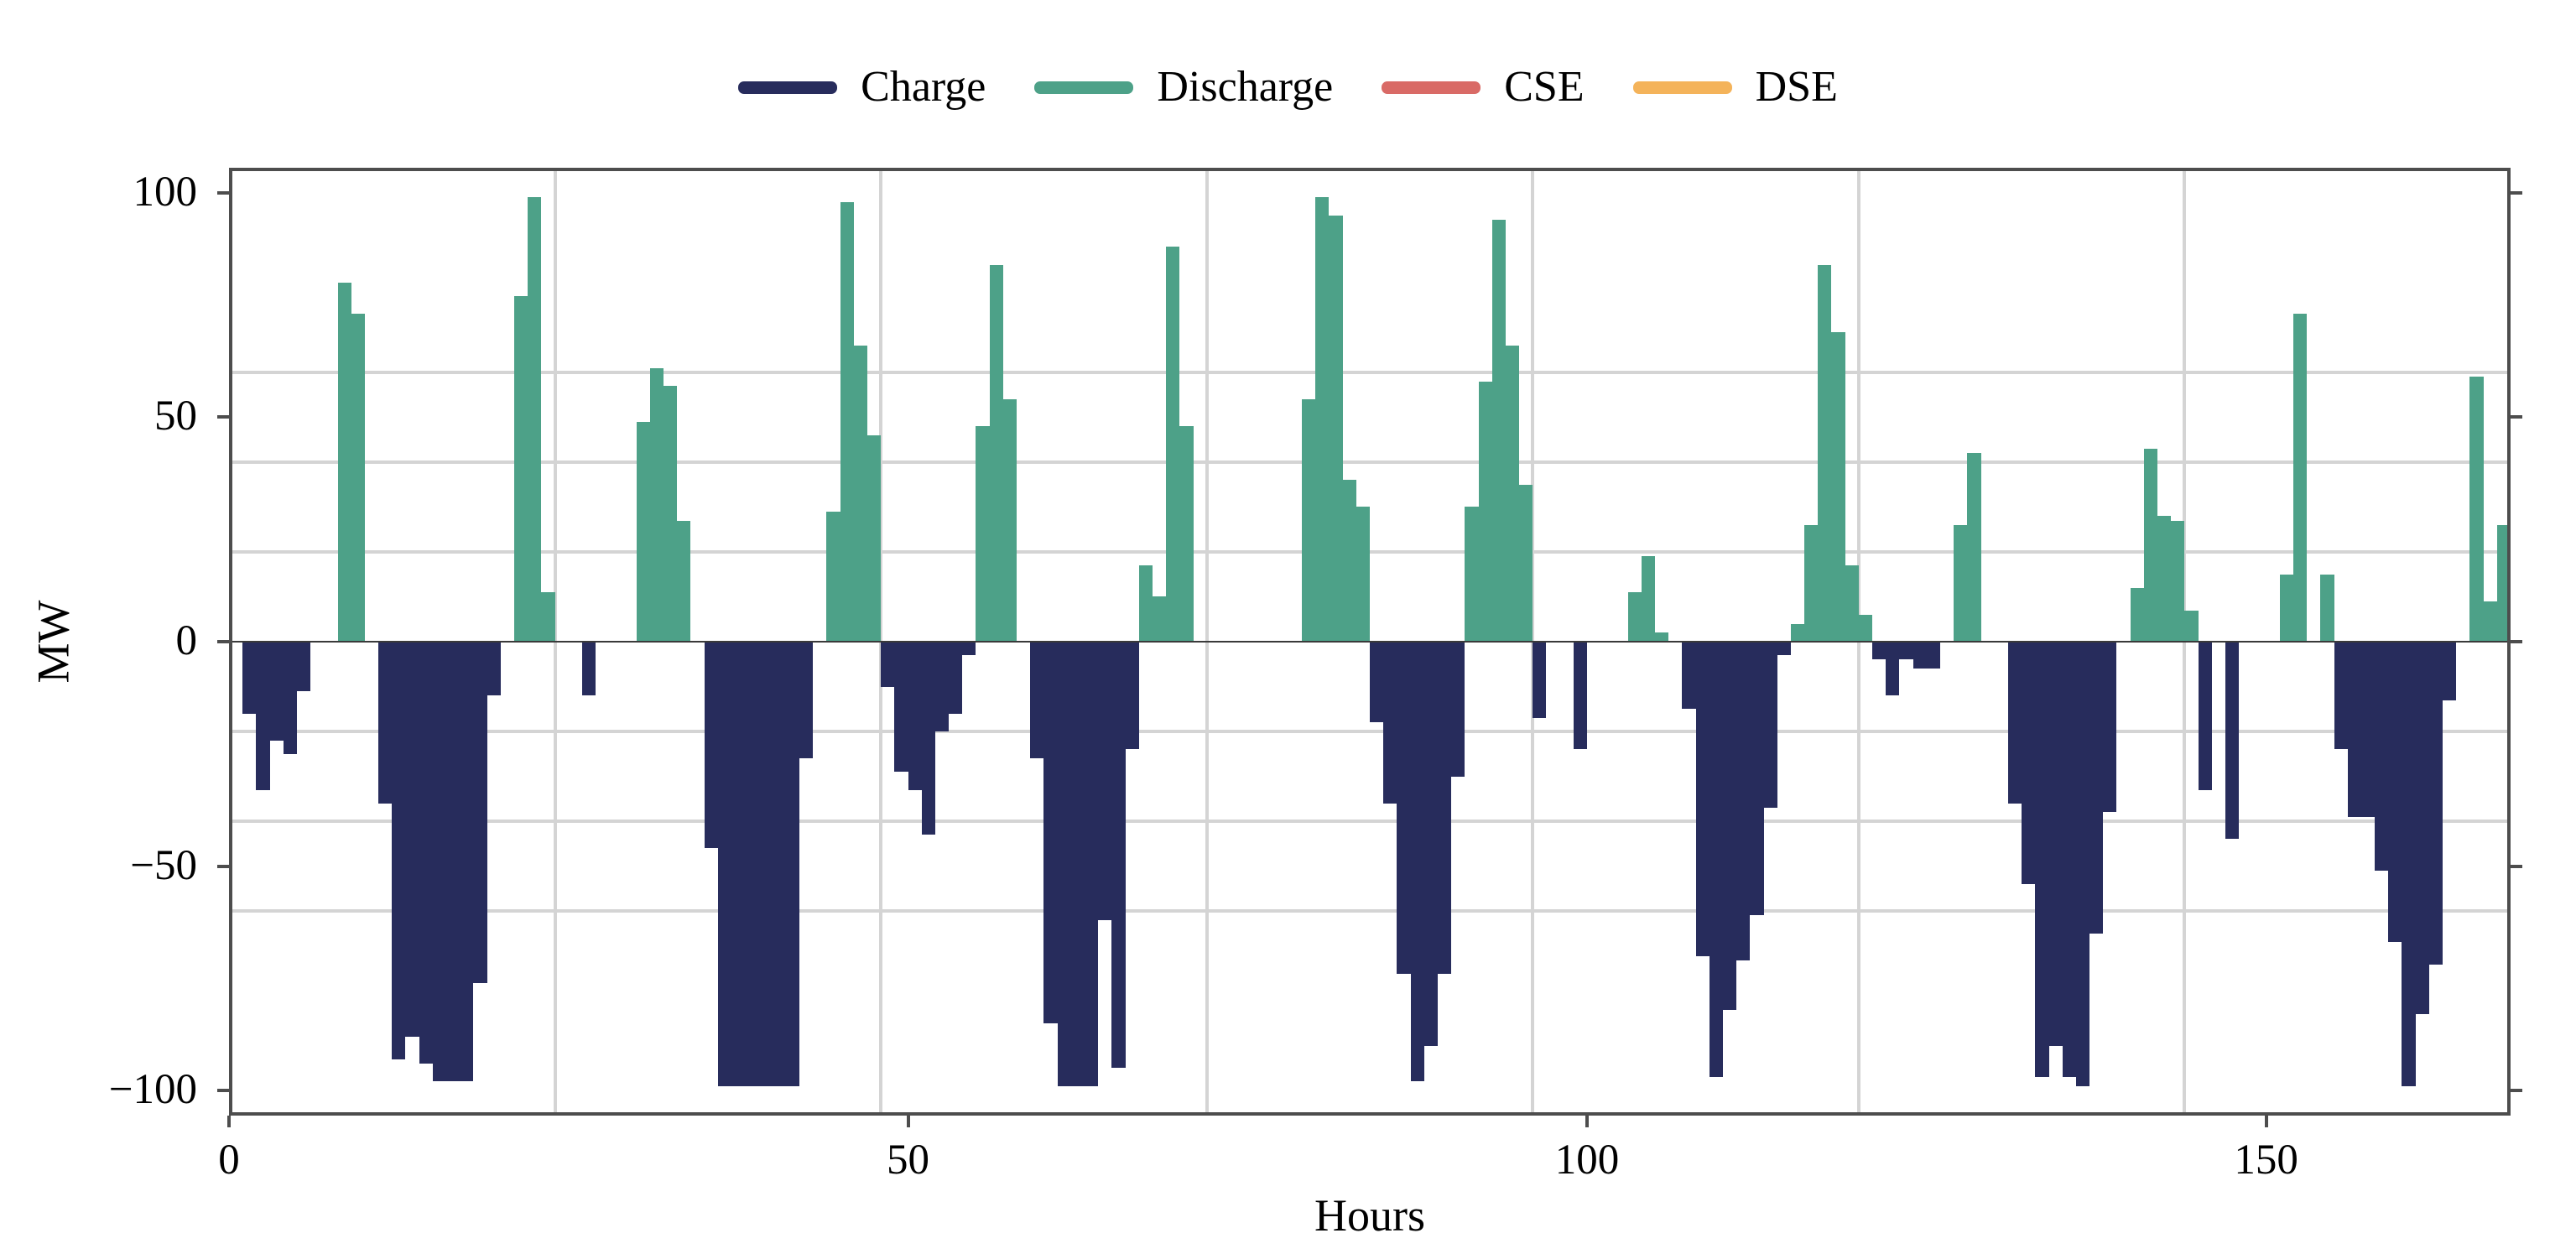  What do you see at coordinates (165, 192) in the screenshot?
I see `y-tick-label-100: 100` at bounding box center [165, 192].